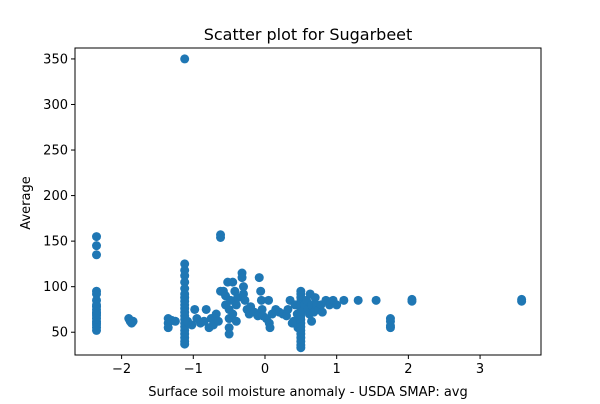 Image resolution: width=600 pixels, height=404 pixels. Describe the element at coordinates (408, 369) in the screenshot. I see `x-tick-label: 2` at that location.